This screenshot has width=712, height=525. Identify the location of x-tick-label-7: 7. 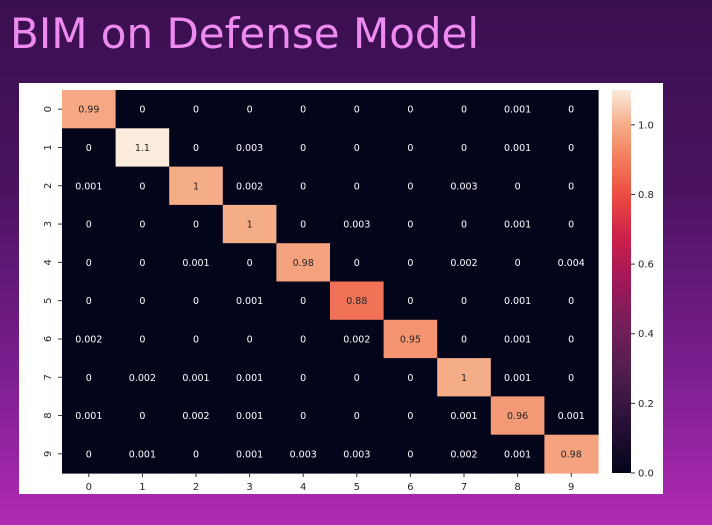
(464, 487).